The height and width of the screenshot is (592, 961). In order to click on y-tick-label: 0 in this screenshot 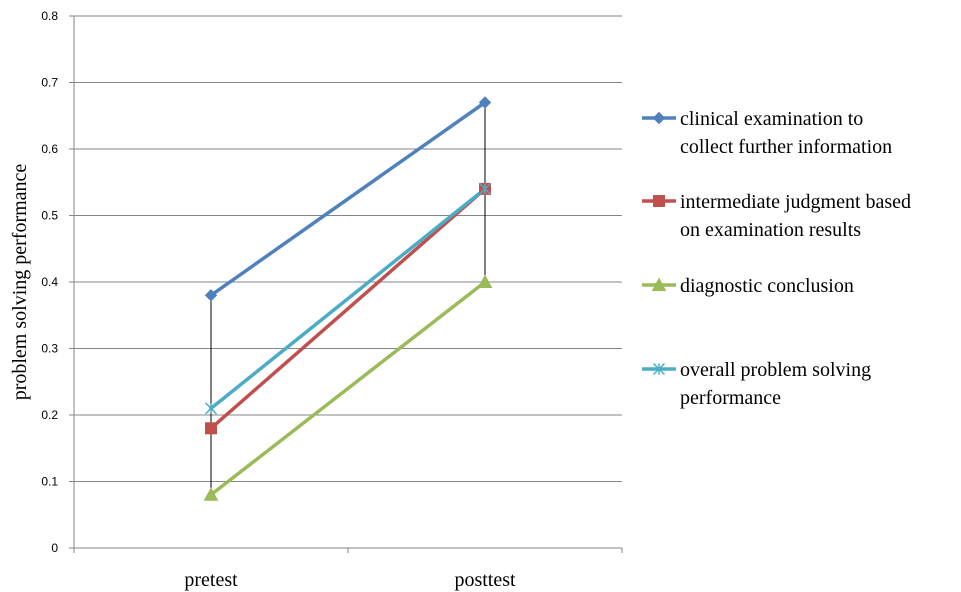, I will do `click(54, 548)`.